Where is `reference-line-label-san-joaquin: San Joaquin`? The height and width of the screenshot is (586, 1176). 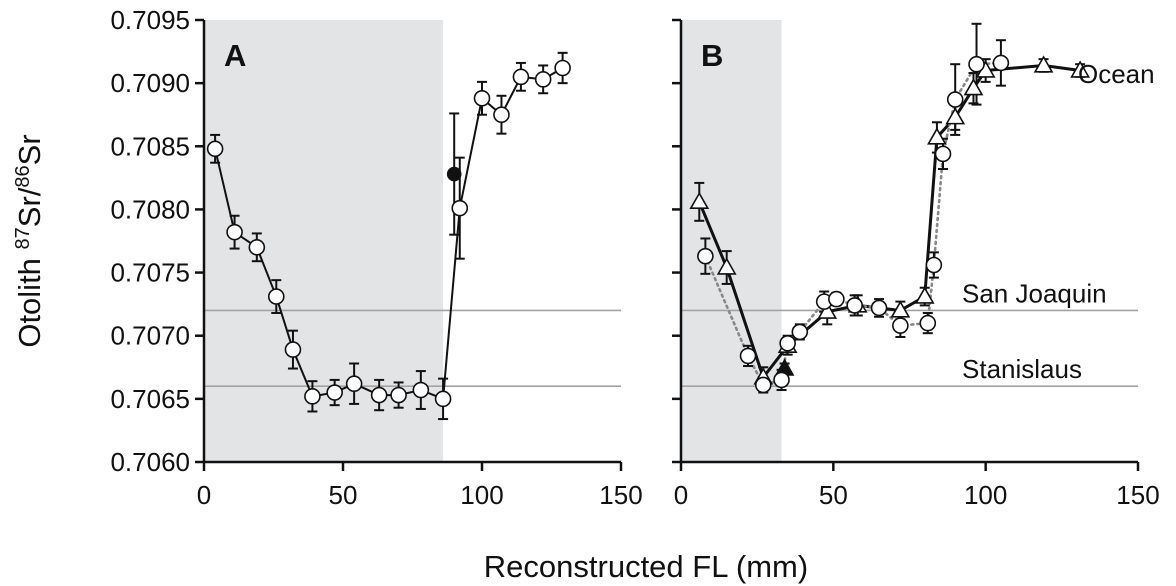
reference-line-label-san-joaquin: San Joaquin is located at coordinates (1034, 293).